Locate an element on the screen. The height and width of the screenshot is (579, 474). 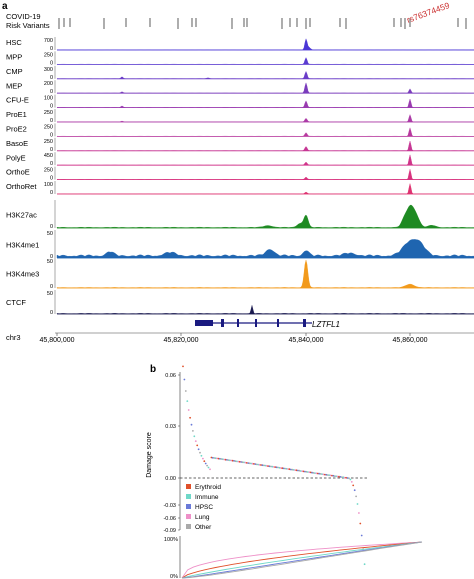
track-h3k4me3: H3K4me3 50 0 is located at coordinates (240, 274).